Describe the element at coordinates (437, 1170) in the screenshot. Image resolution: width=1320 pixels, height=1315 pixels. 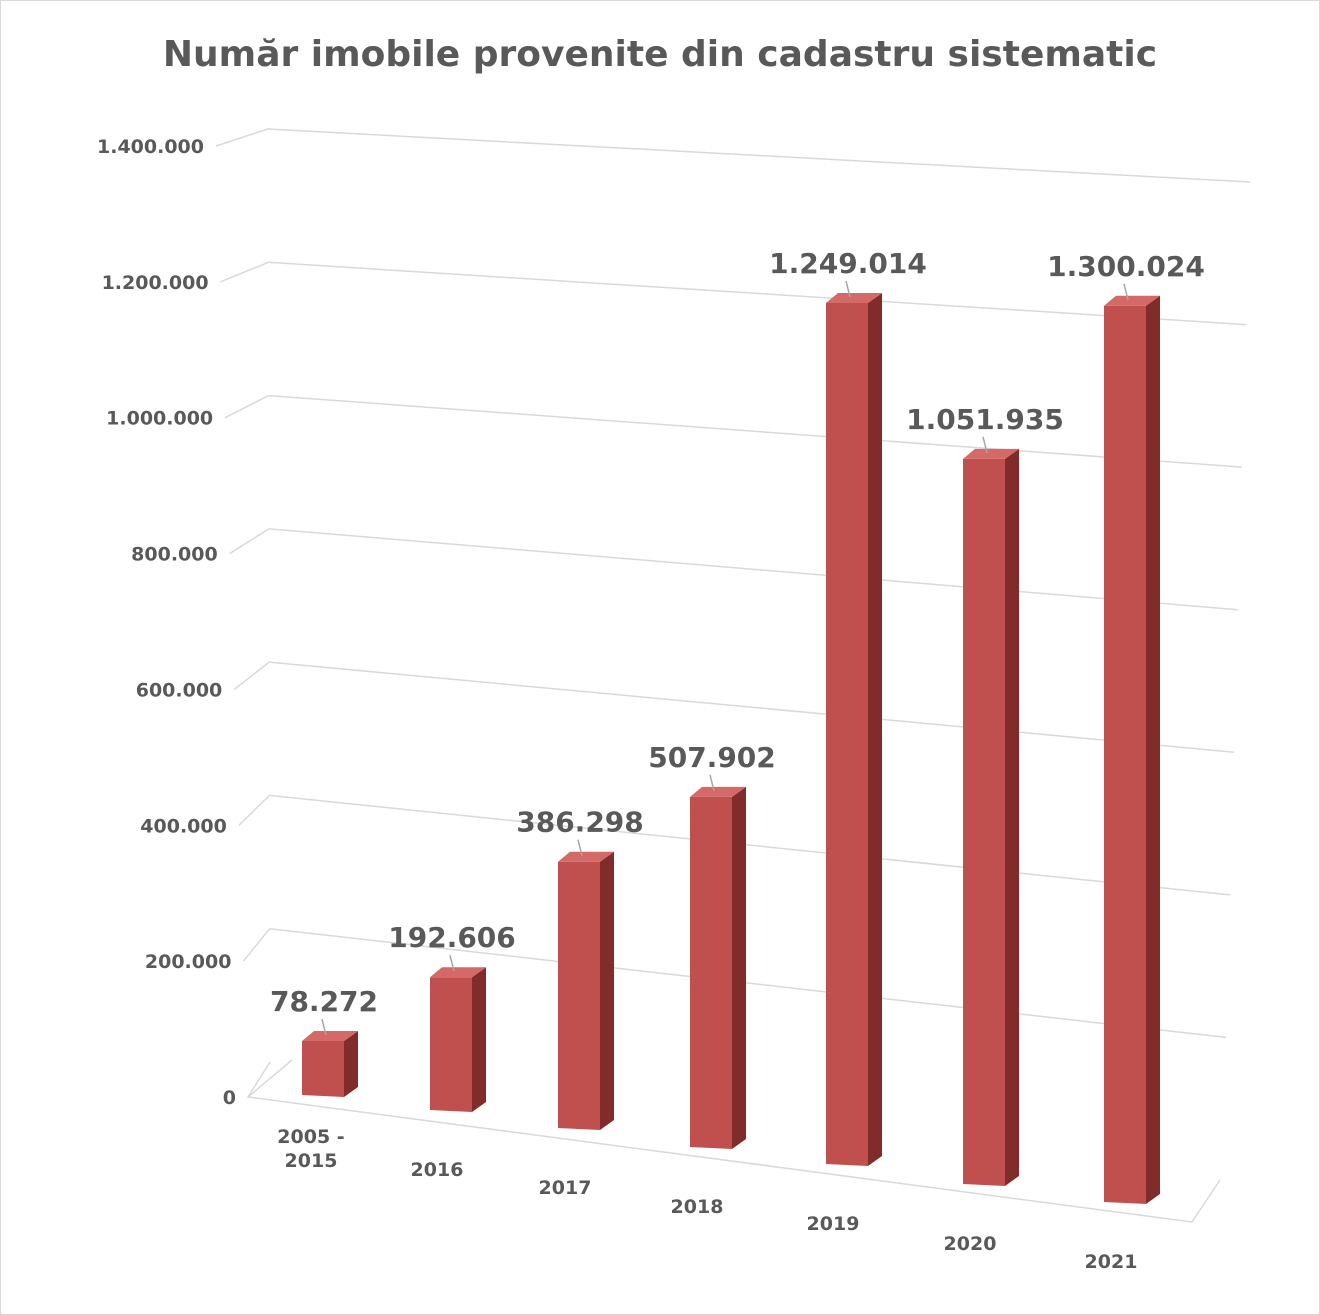
I see `x-tick-label: 2016` at that location.